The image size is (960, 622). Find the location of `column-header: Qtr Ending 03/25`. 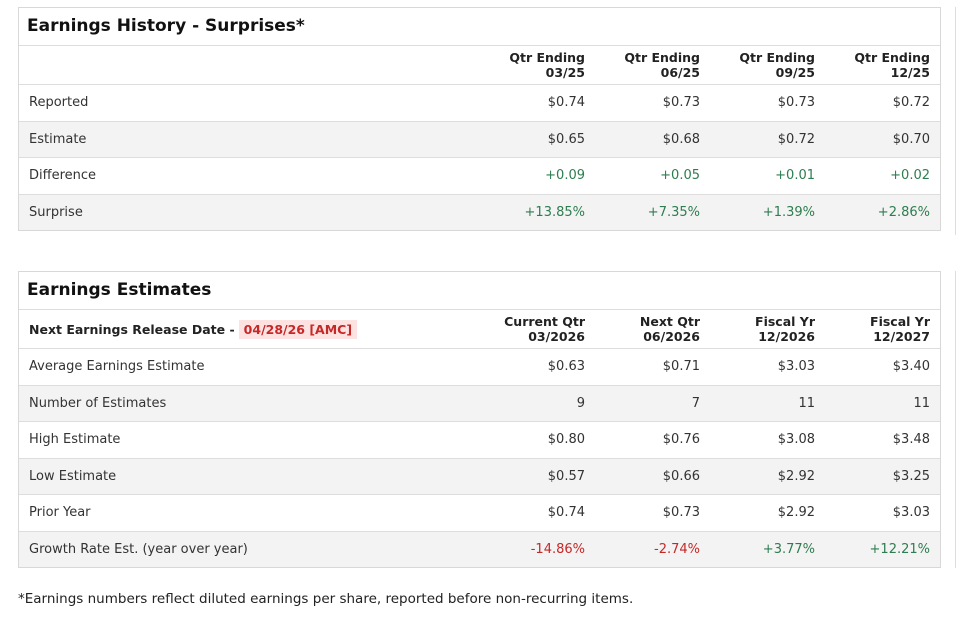

column-header: Qtr Ending 03/25 is located at coordinates (537, 65).